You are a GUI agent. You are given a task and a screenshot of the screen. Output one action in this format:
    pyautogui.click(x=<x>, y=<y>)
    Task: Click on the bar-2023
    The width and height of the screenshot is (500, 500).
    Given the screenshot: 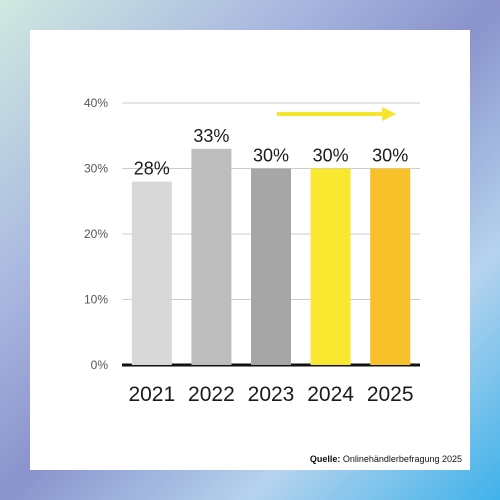 What is the action you would take?
    pyautogui.click(x=271, y=266)
    